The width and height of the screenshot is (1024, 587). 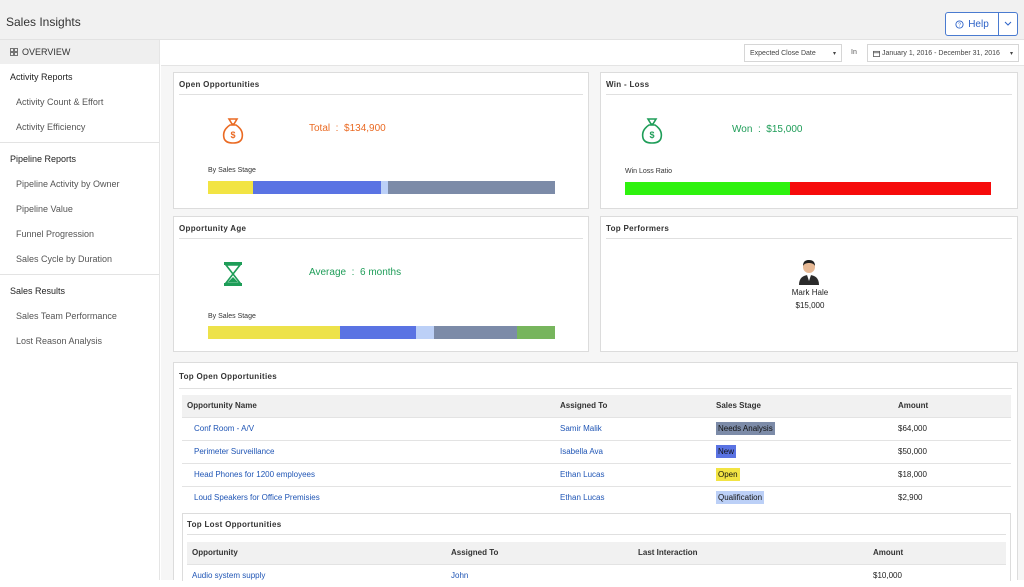 What do you see at coordinates (43, 158) in the screenshot?
I see `sidebar-section-pipeline-reports: Pipeline Reports` at bounding box center [43, 158].